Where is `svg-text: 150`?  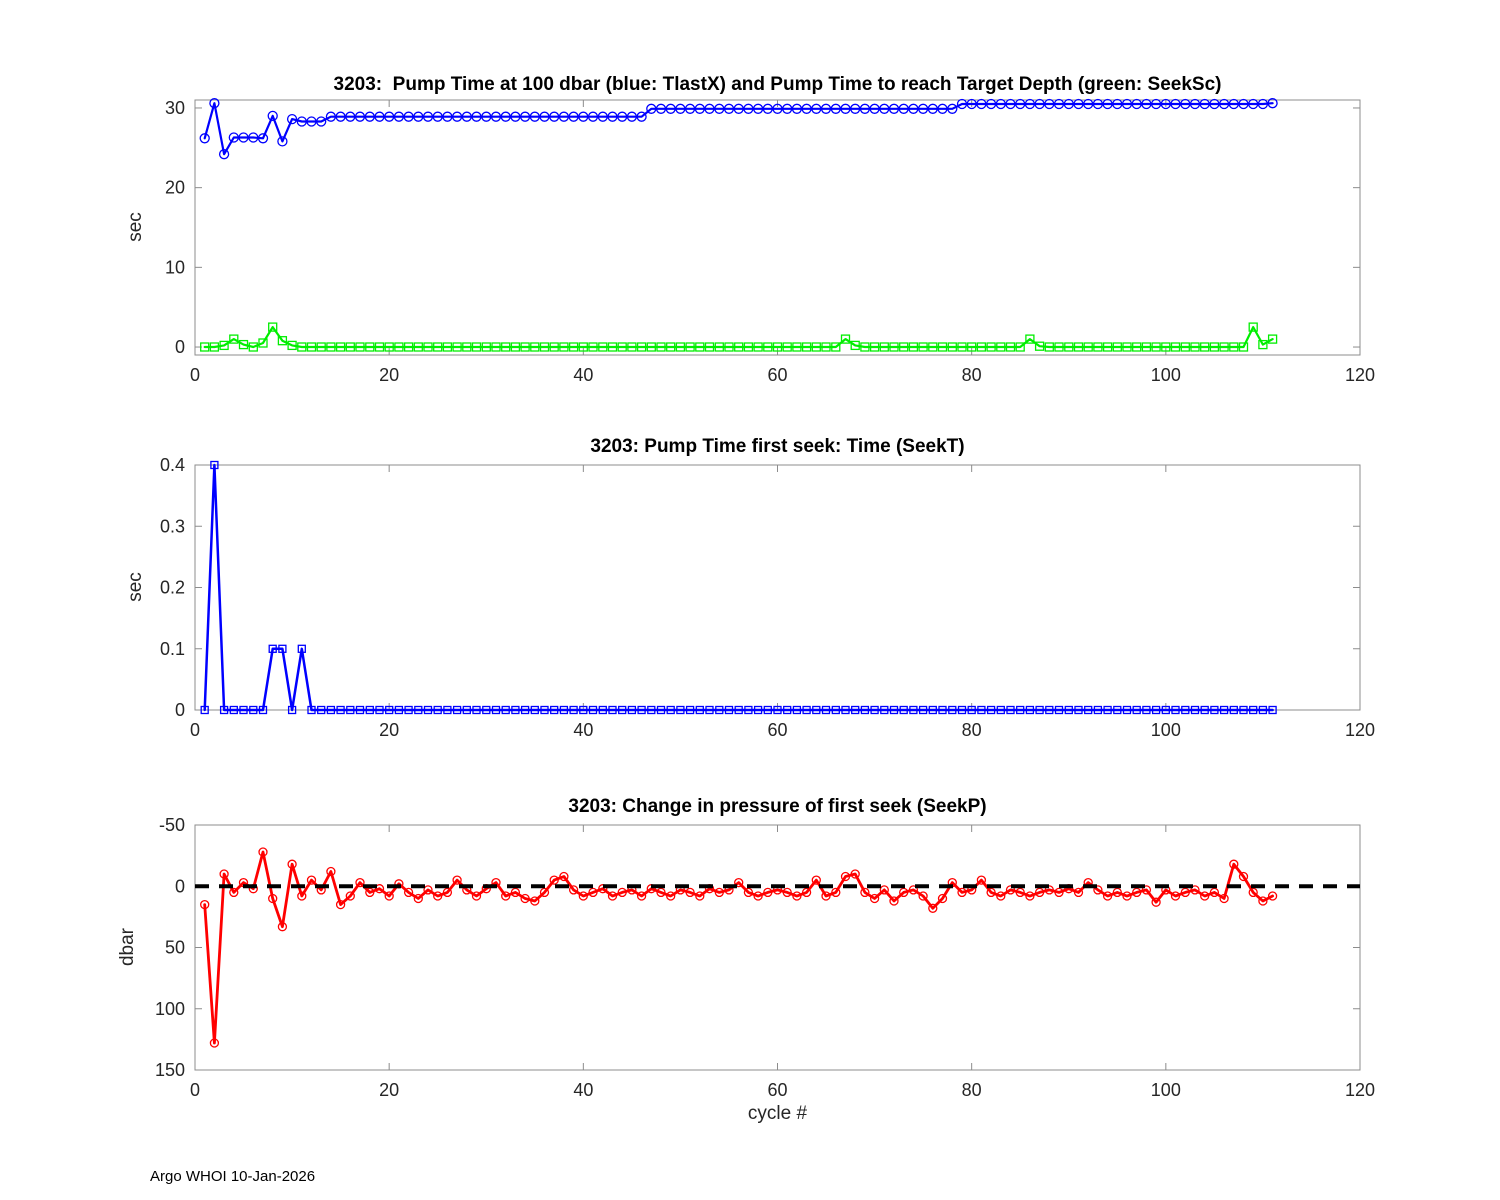 svg-text: 150 is located at coordinates (170, 1070).